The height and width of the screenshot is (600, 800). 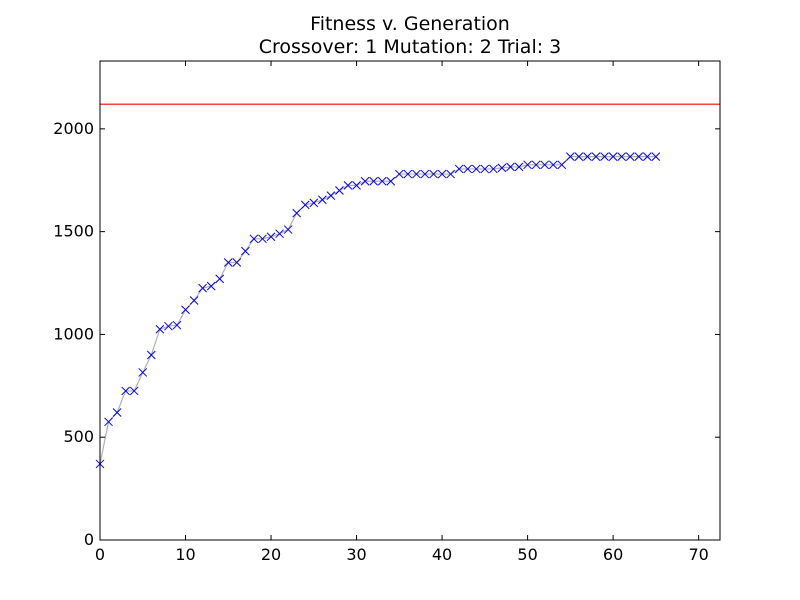 I want to click on x-tick-label: 60, so click(x=613, y=554).